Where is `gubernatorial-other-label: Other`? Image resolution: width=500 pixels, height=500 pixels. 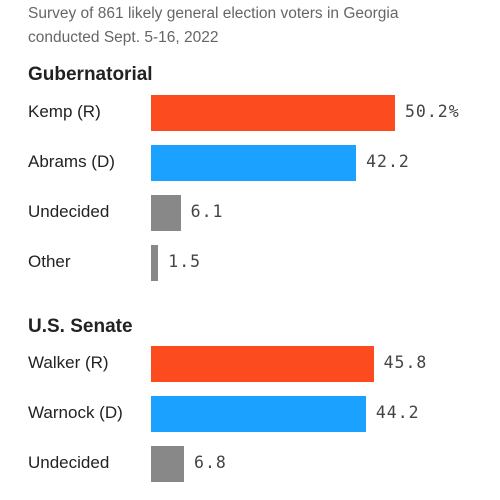
gubernatorial-other-label: Other is located at coordinates (49, 261).